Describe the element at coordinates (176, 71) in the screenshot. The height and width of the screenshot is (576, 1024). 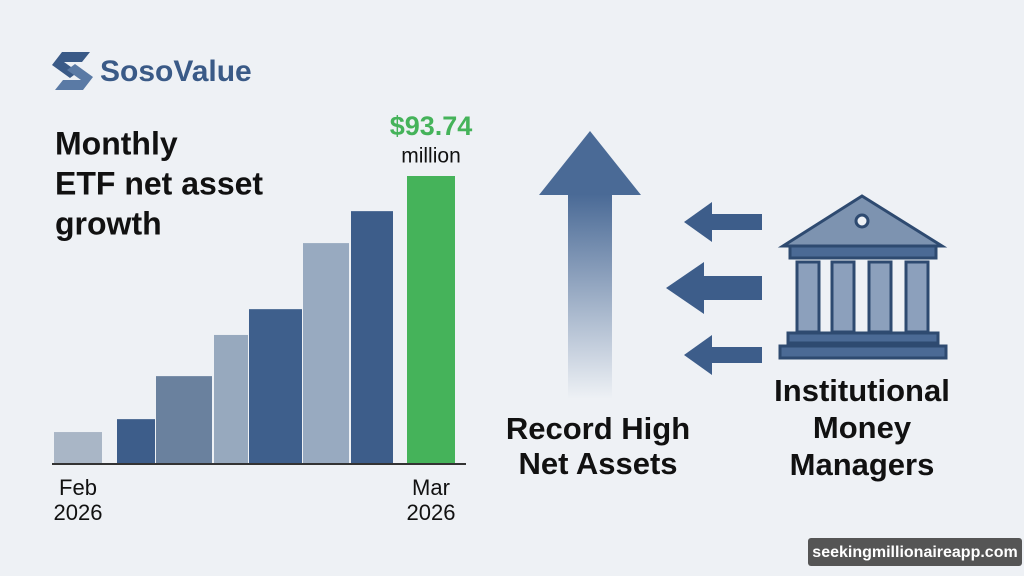
I see `brand: SosoValue` at that location.